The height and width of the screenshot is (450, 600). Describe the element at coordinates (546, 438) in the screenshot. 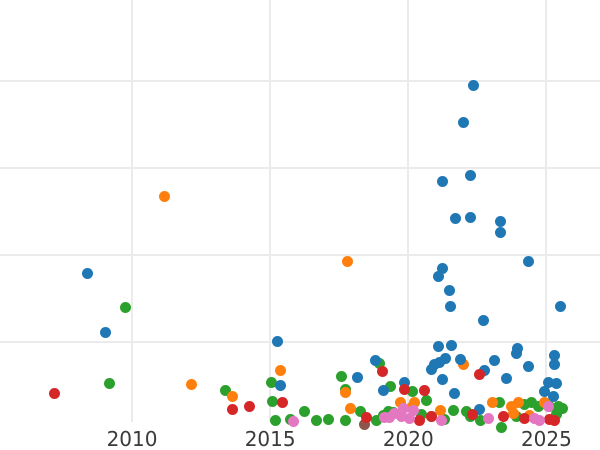

I see `x-tick-label: 2025` at that location.